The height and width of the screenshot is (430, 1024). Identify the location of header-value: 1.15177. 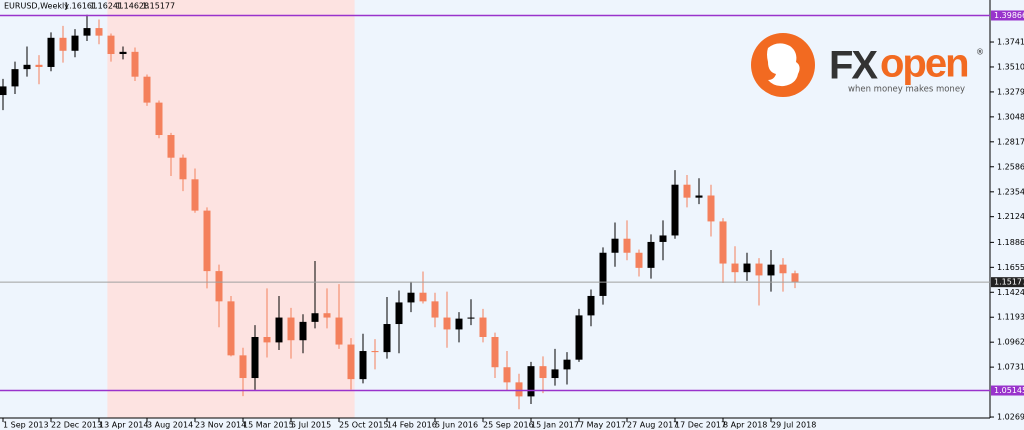
(158, 6).